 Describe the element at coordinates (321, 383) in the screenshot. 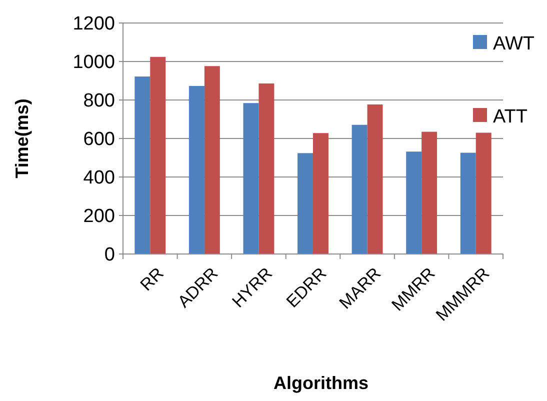

I see `x-axis-title: Algorithms` at that location.